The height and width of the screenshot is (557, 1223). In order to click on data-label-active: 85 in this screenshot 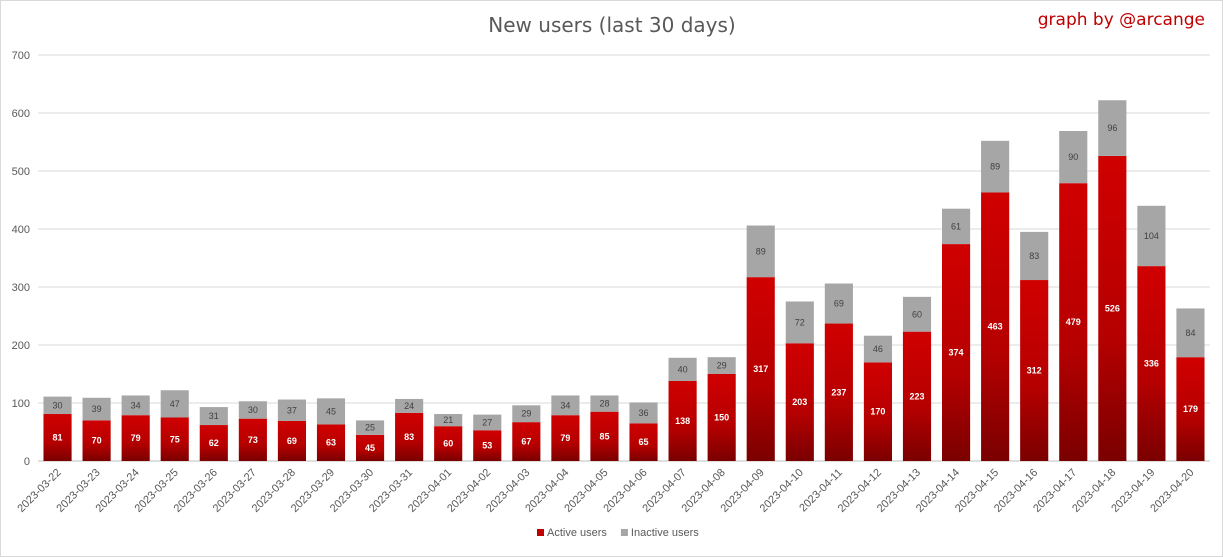, I will do `click(604, 436)`.